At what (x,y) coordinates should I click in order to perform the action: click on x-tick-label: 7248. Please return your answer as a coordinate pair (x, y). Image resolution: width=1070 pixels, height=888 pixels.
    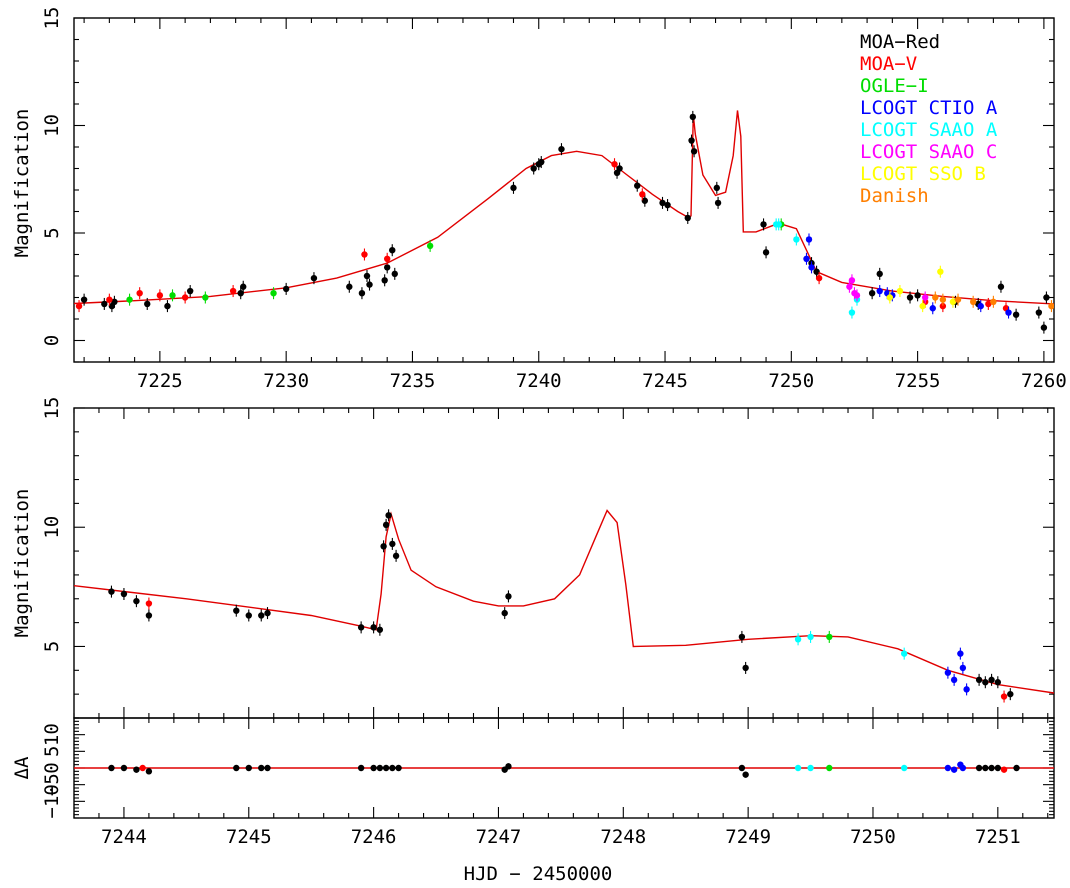
    Looking at the image, I should click on (623, 837).